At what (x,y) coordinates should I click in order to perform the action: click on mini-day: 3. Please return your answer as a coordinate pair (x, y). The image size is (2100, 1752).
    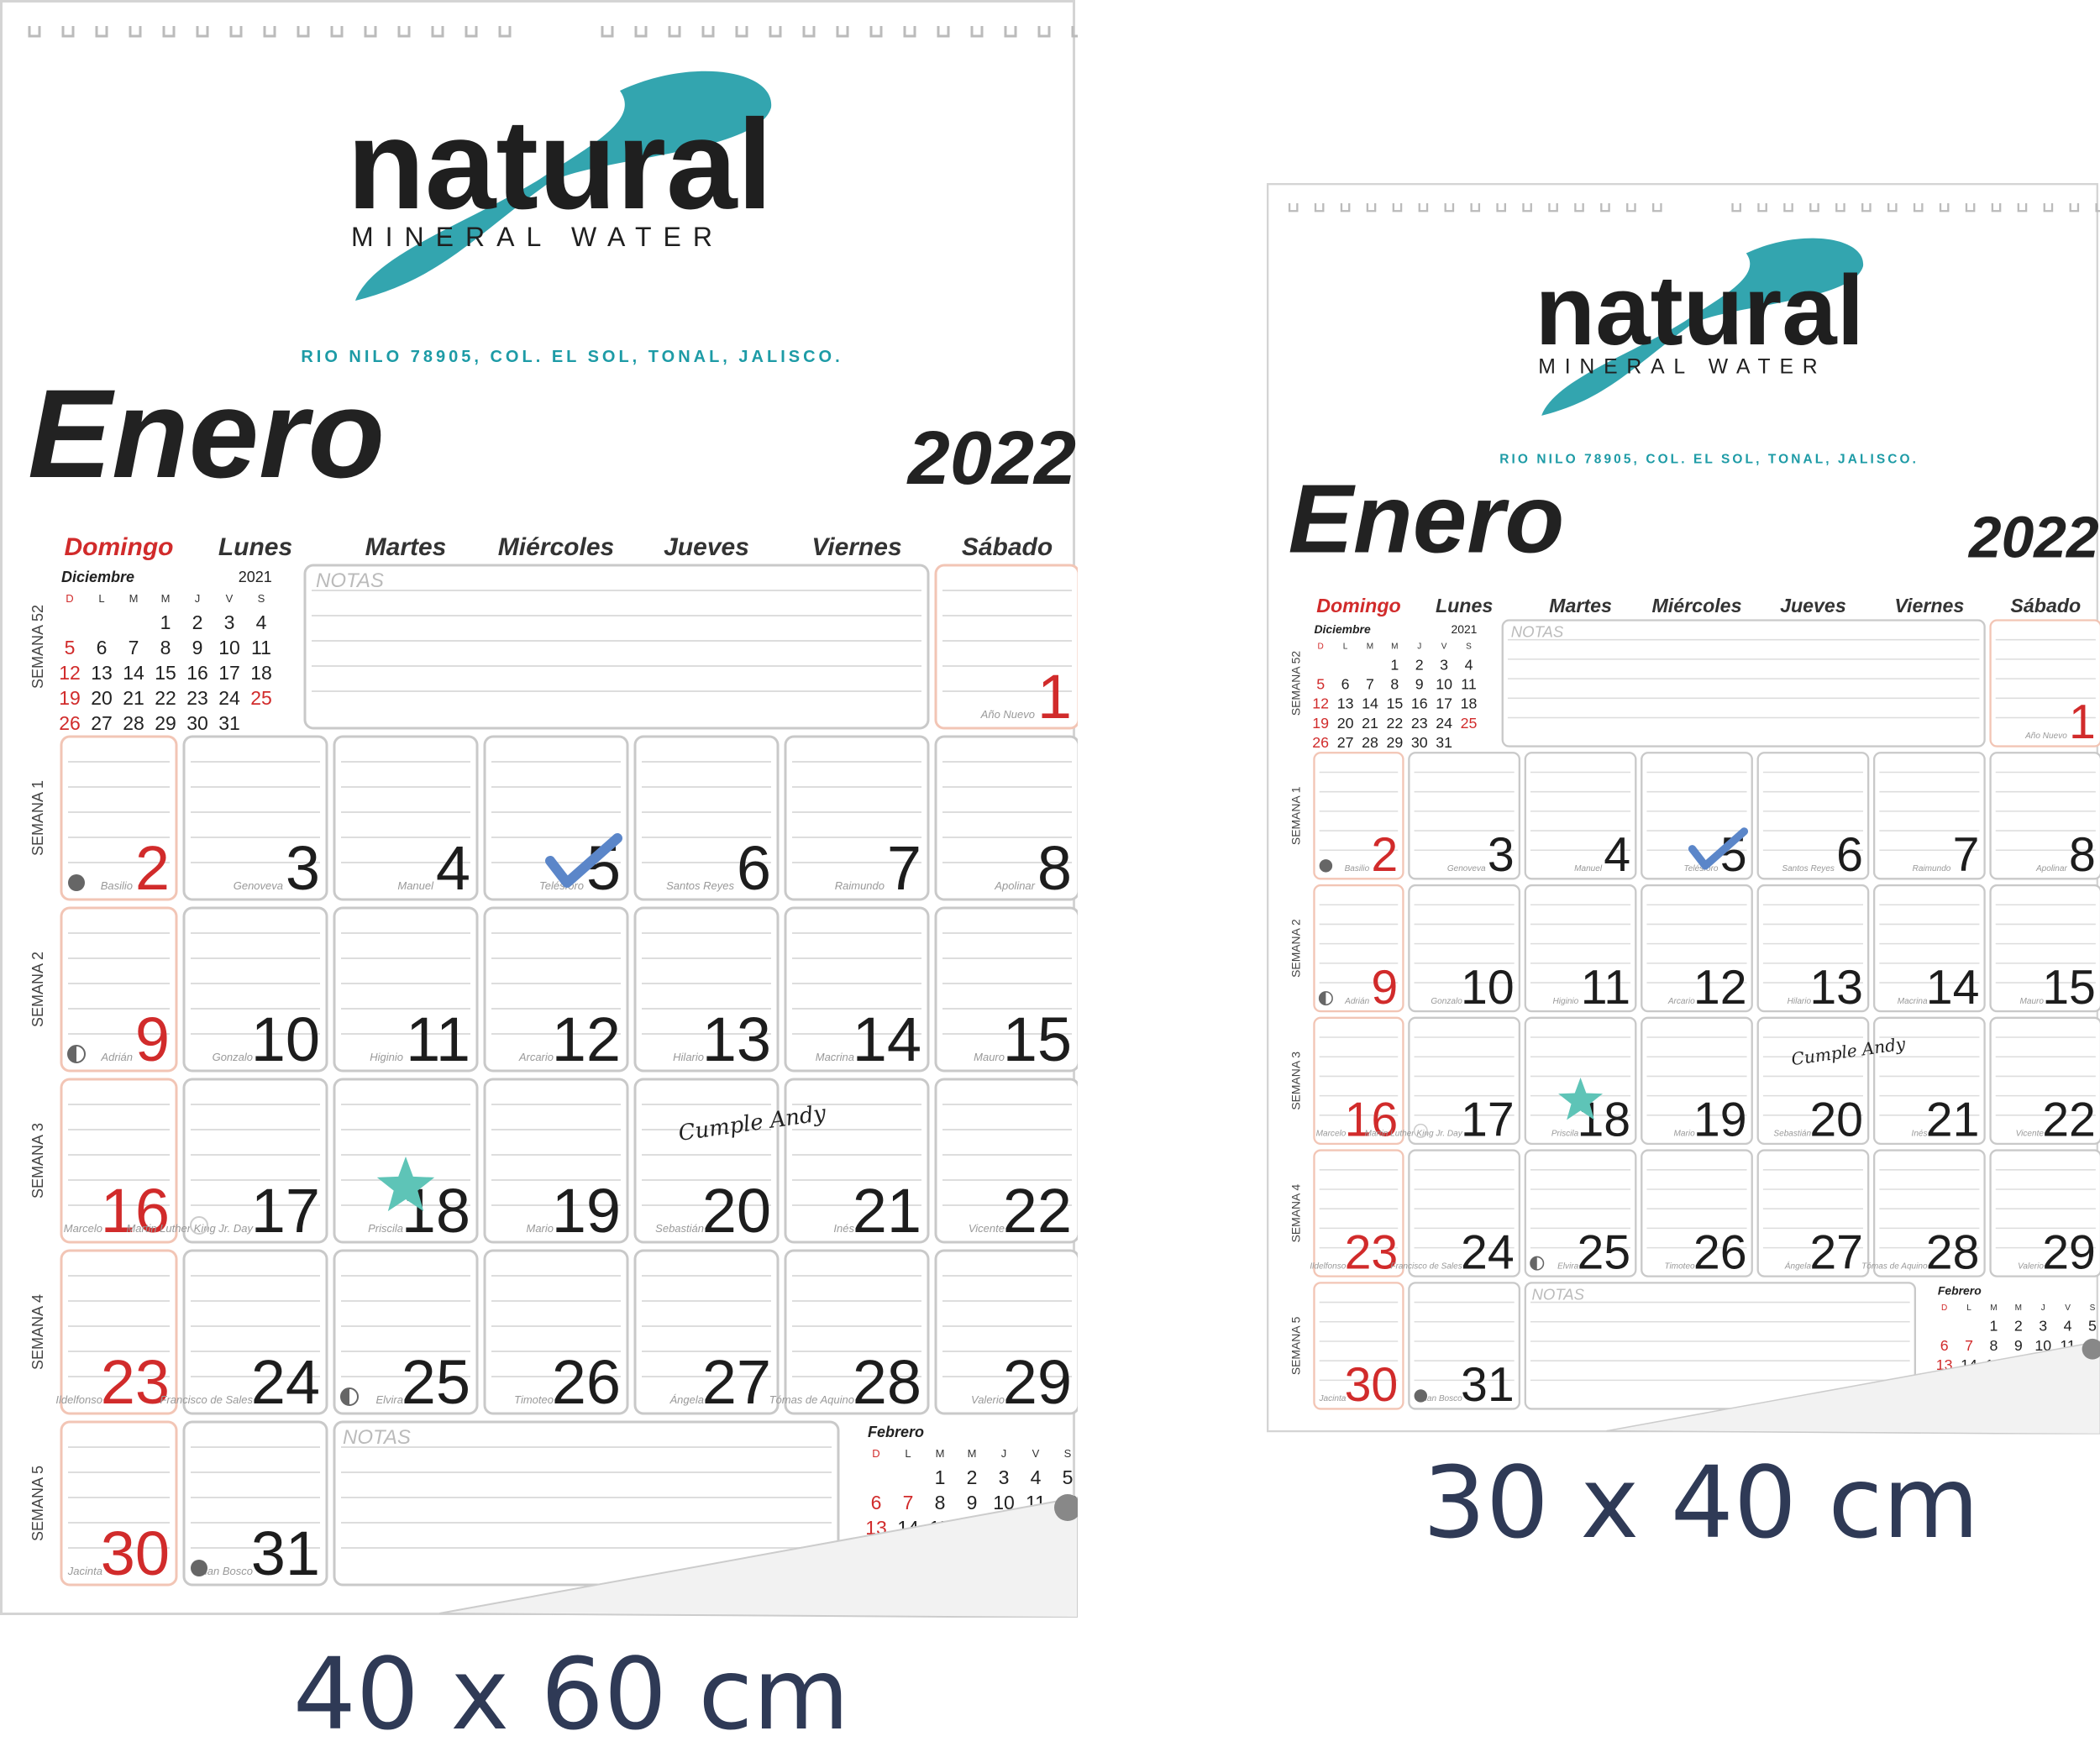
    Looking at the image, I should click on (229, 622).